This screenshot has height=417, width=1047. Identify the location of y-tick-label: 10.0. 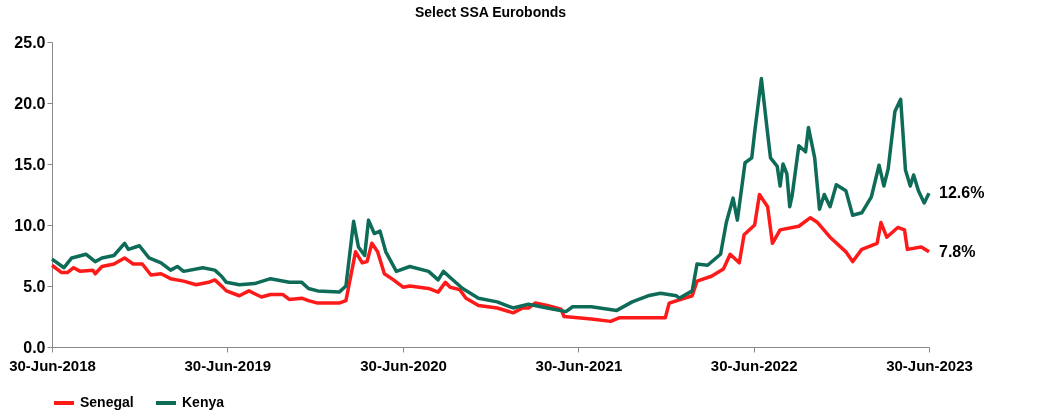
(30, 225).